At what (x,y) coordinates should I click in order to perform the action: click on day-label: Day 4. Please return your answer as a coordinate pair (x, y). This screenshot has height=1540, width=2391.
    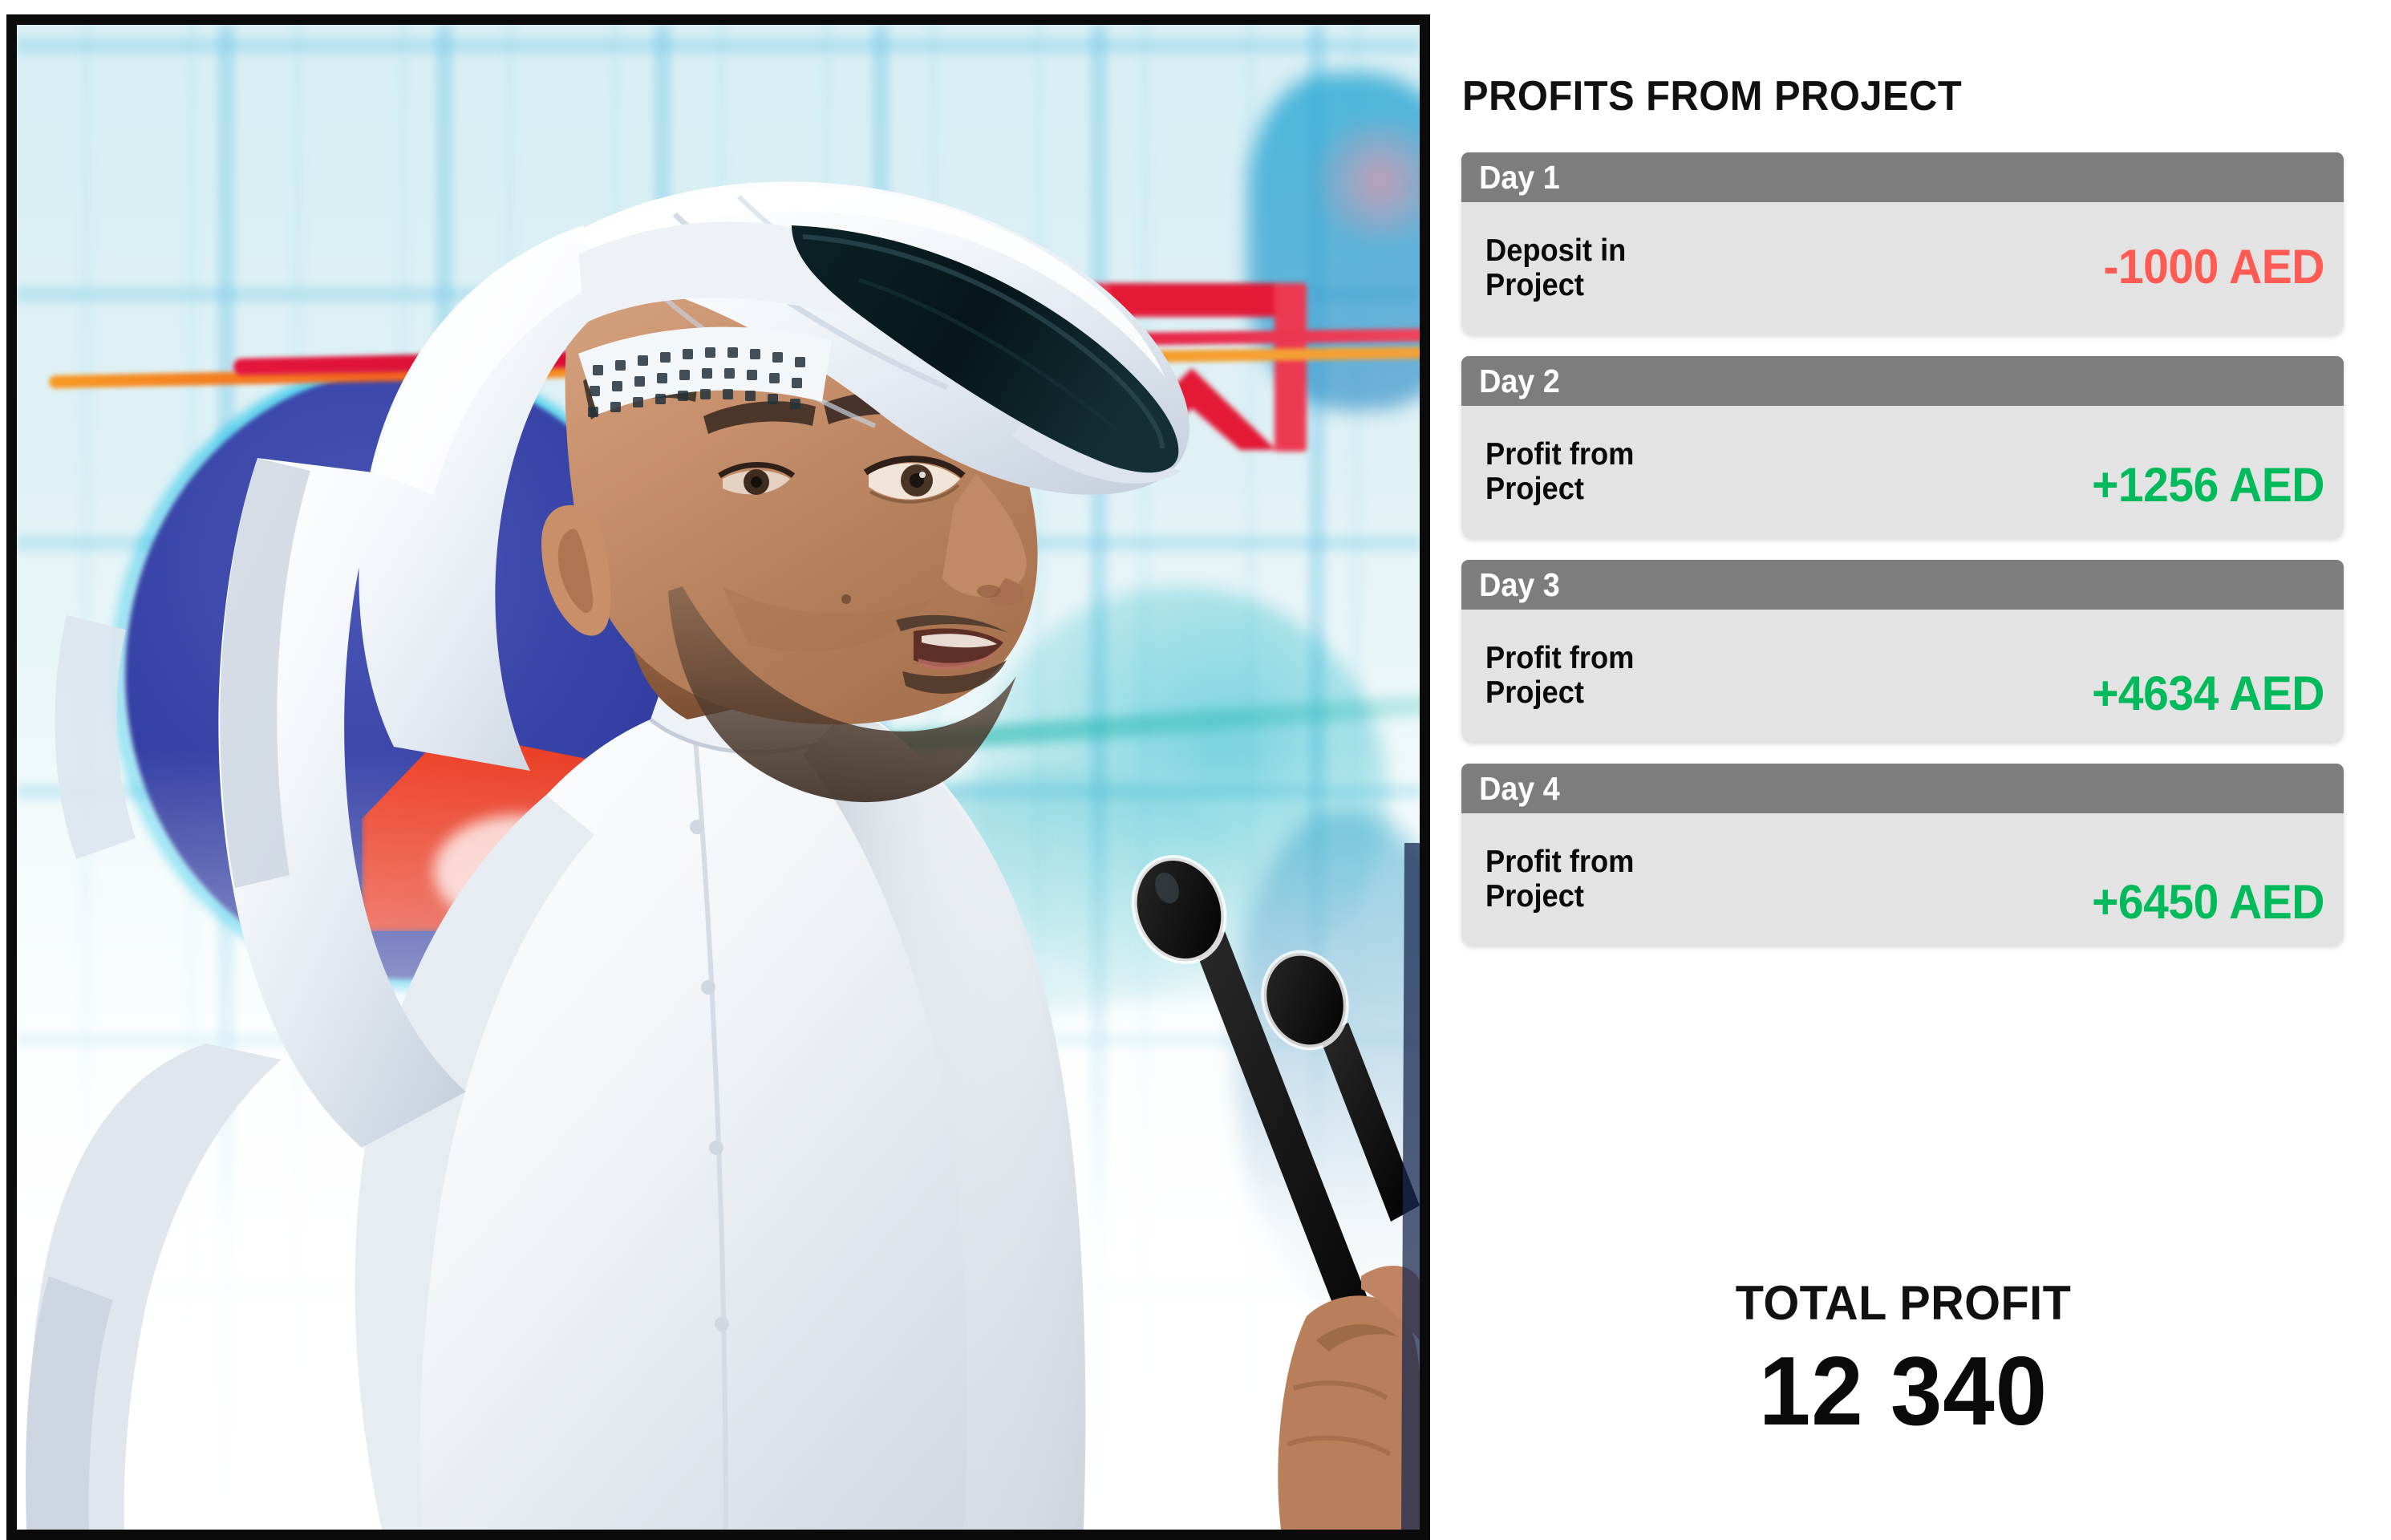
    Looking at the image, I should click on (1519, 788).